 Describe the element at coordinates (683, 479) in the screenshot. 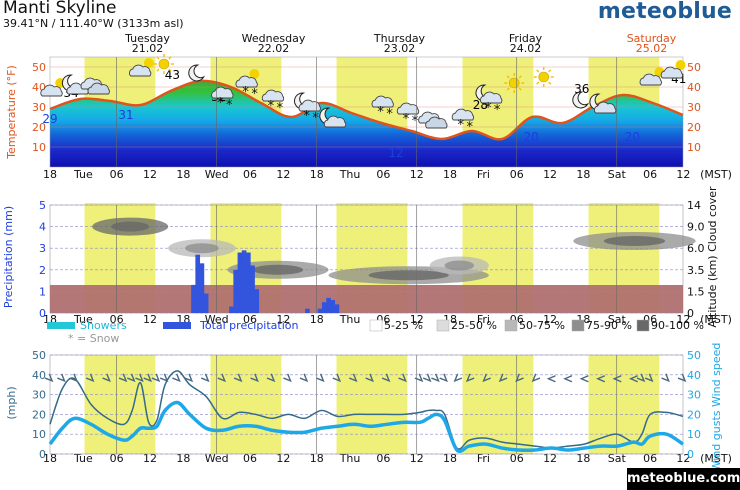

I see `meteoblue-footer-link: meteoblue.com` at that location.